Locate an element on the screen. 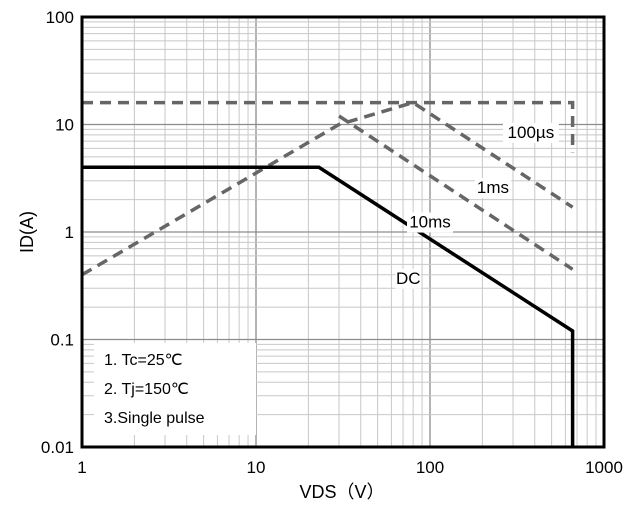 The width and height of the screenshot is (643, 505). note-tc: 1. Tc=25℃ is located at coordinates (143, 360).